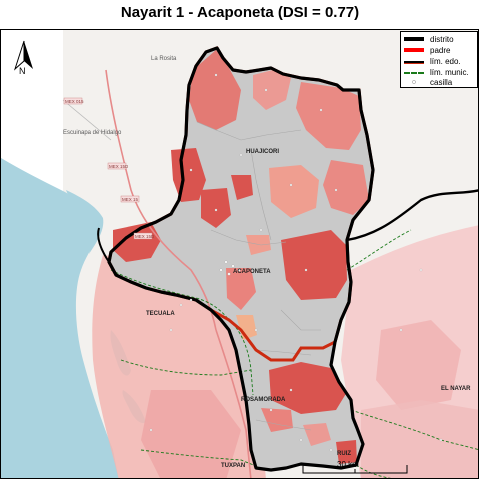 The image size is (480, 480). Describe the element at coordinates (233, 466) in the screenshot. I see `municipality-label: TUXPAN` at that location.